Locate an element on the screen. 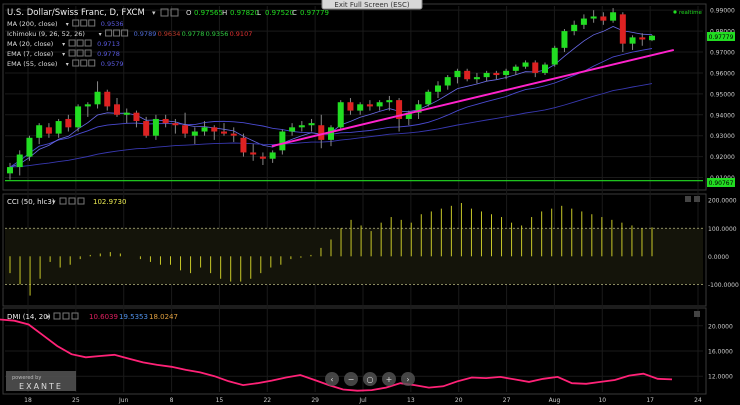  legend-value-1-2: 0.9778 is located at coordinates (193, 34).